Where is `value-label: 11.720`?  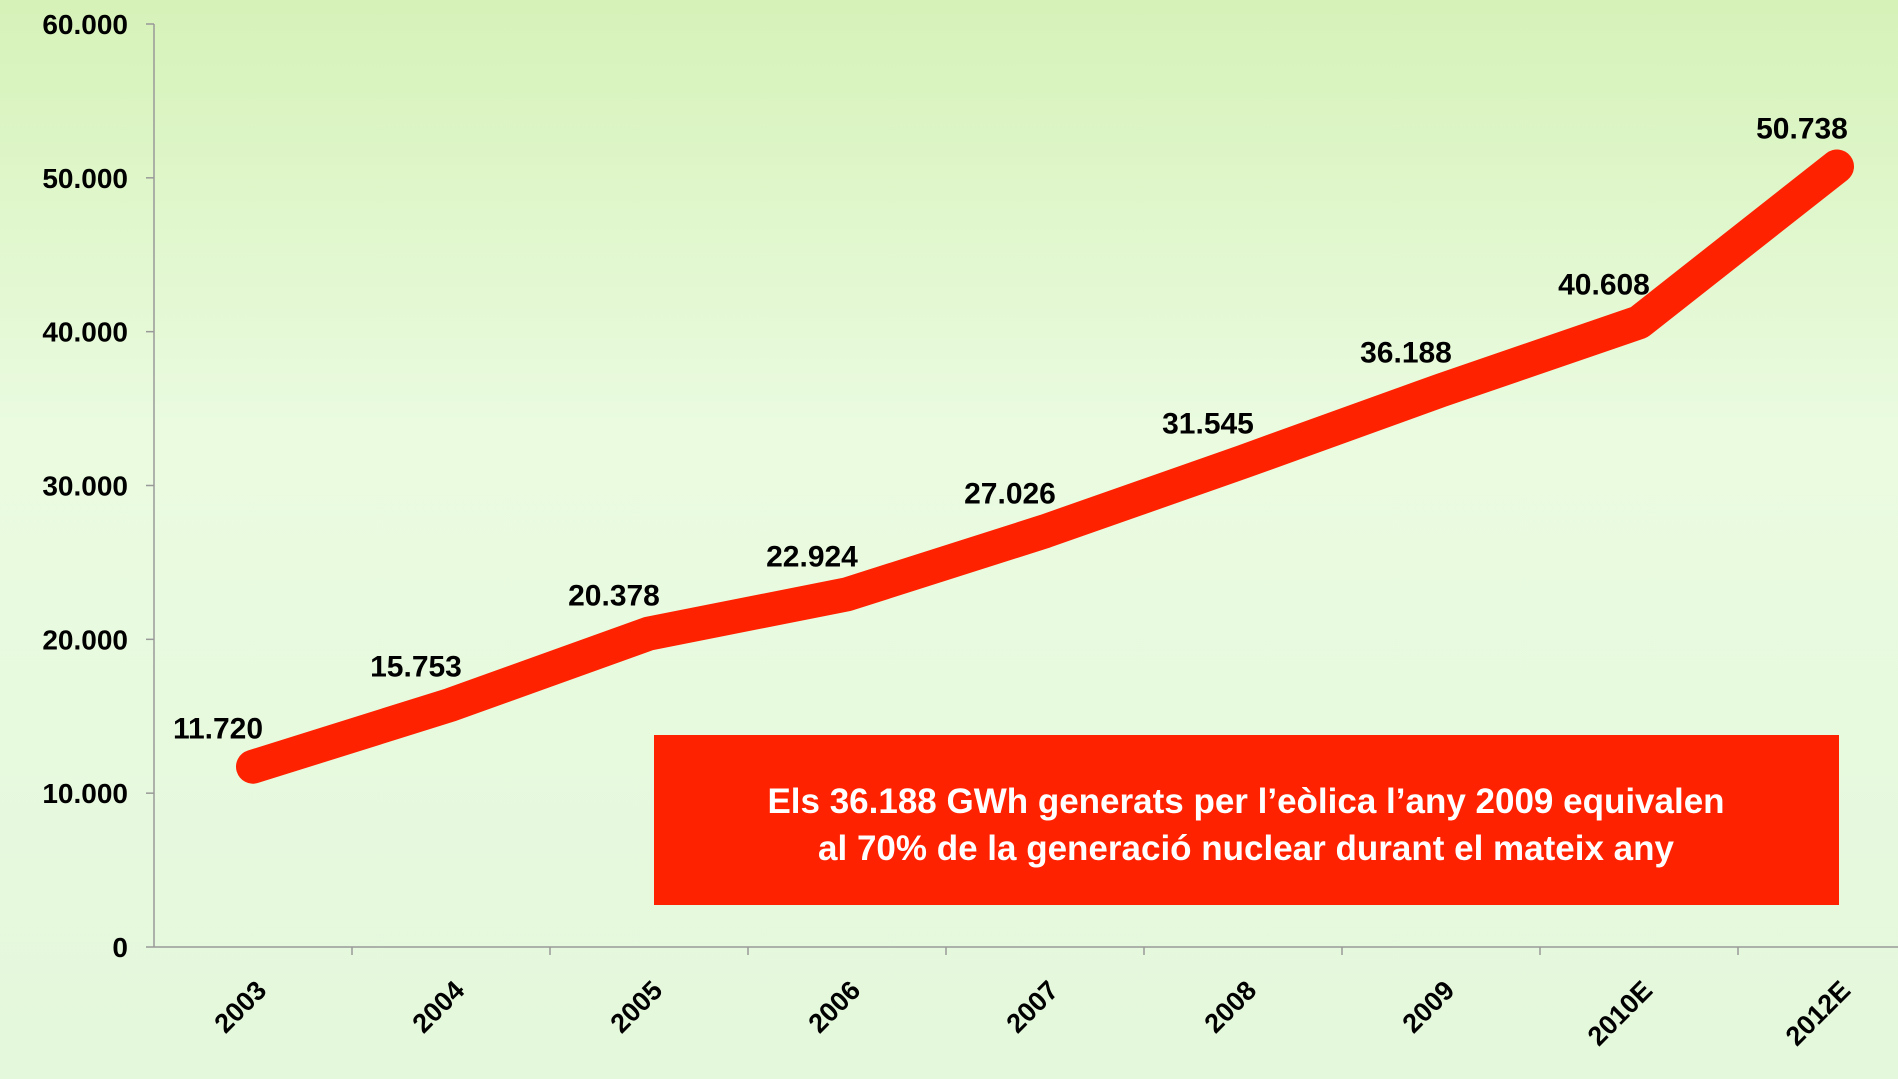
value-label: 11.720 is located at coordinates (218, 729).